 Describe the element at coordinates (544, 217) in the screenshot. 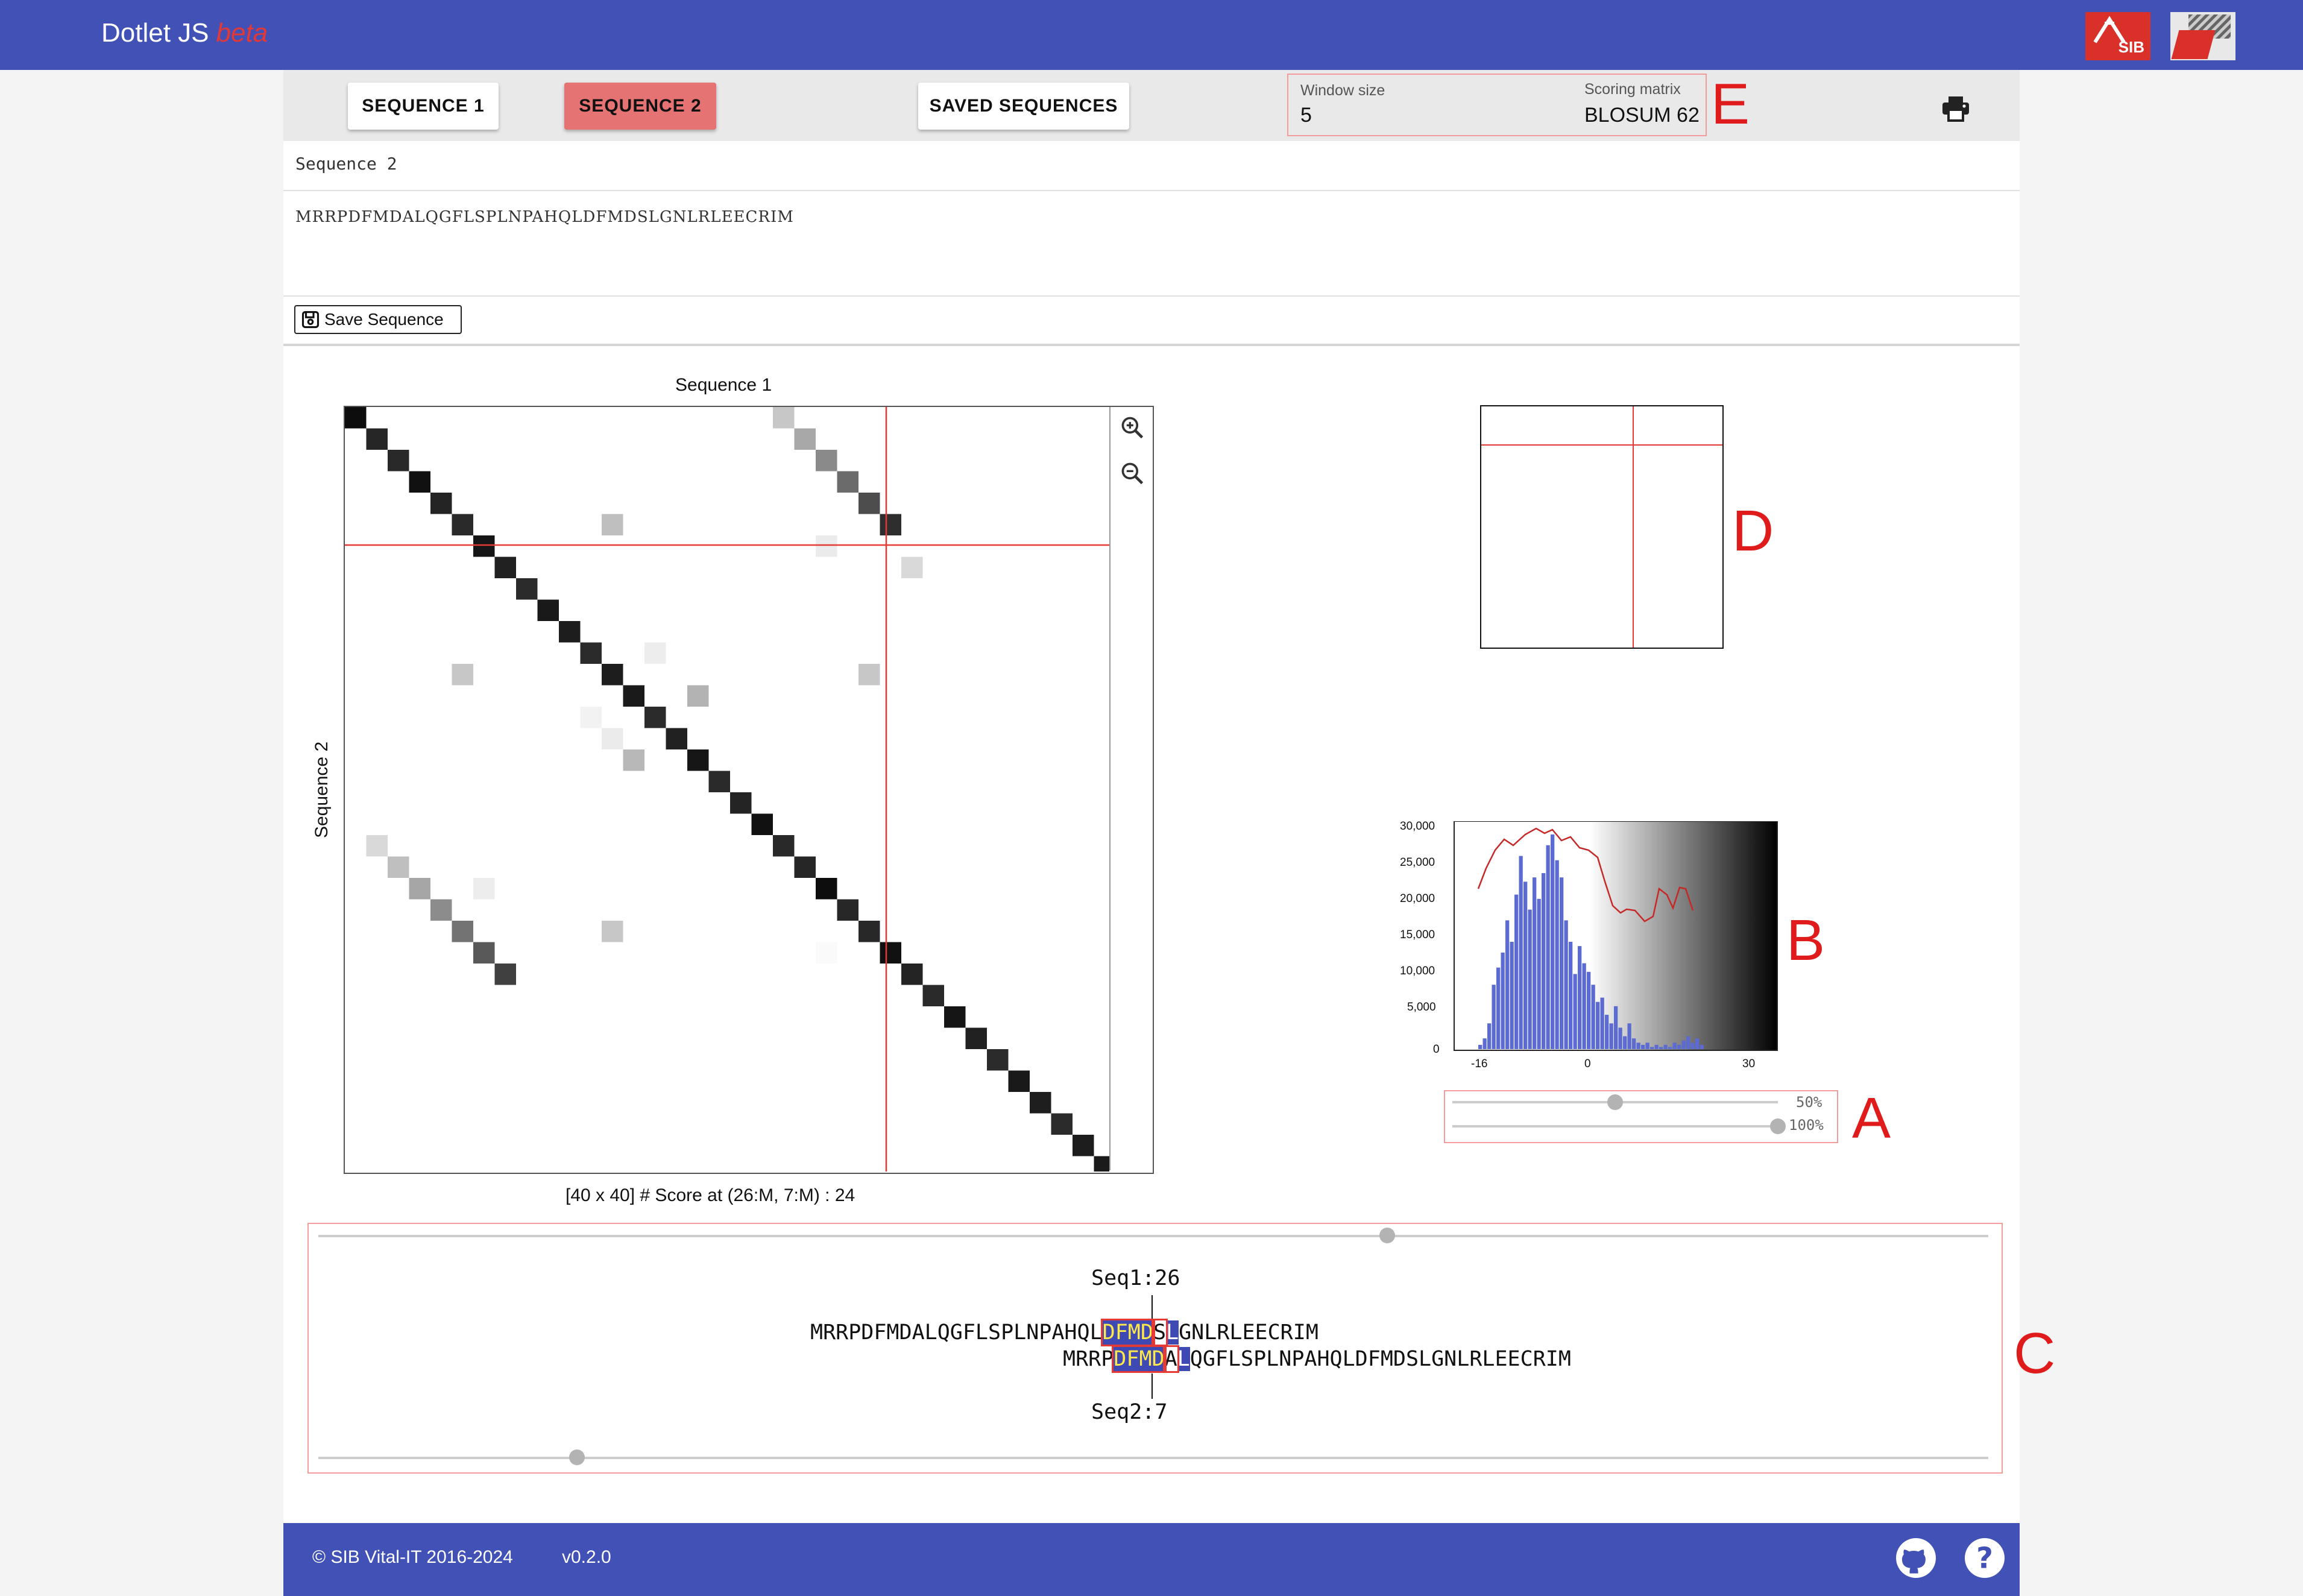

I see `sequence-textarea: MRRPDFMDALQGFLSPLNPAHQLDFMDSLGNLRLEECRIM` at that location.